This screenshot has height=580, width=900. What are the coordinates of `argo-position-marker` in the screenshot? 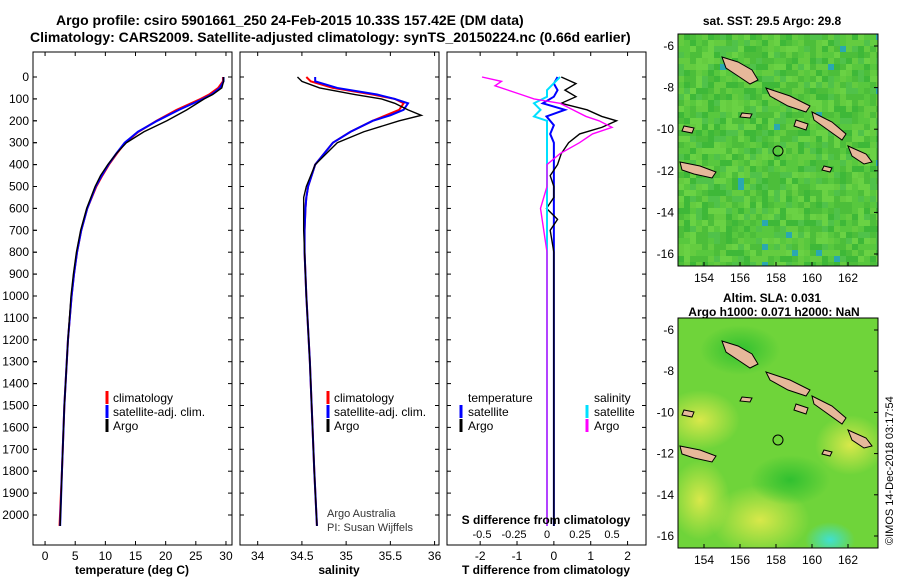 It's located at (778, 151).